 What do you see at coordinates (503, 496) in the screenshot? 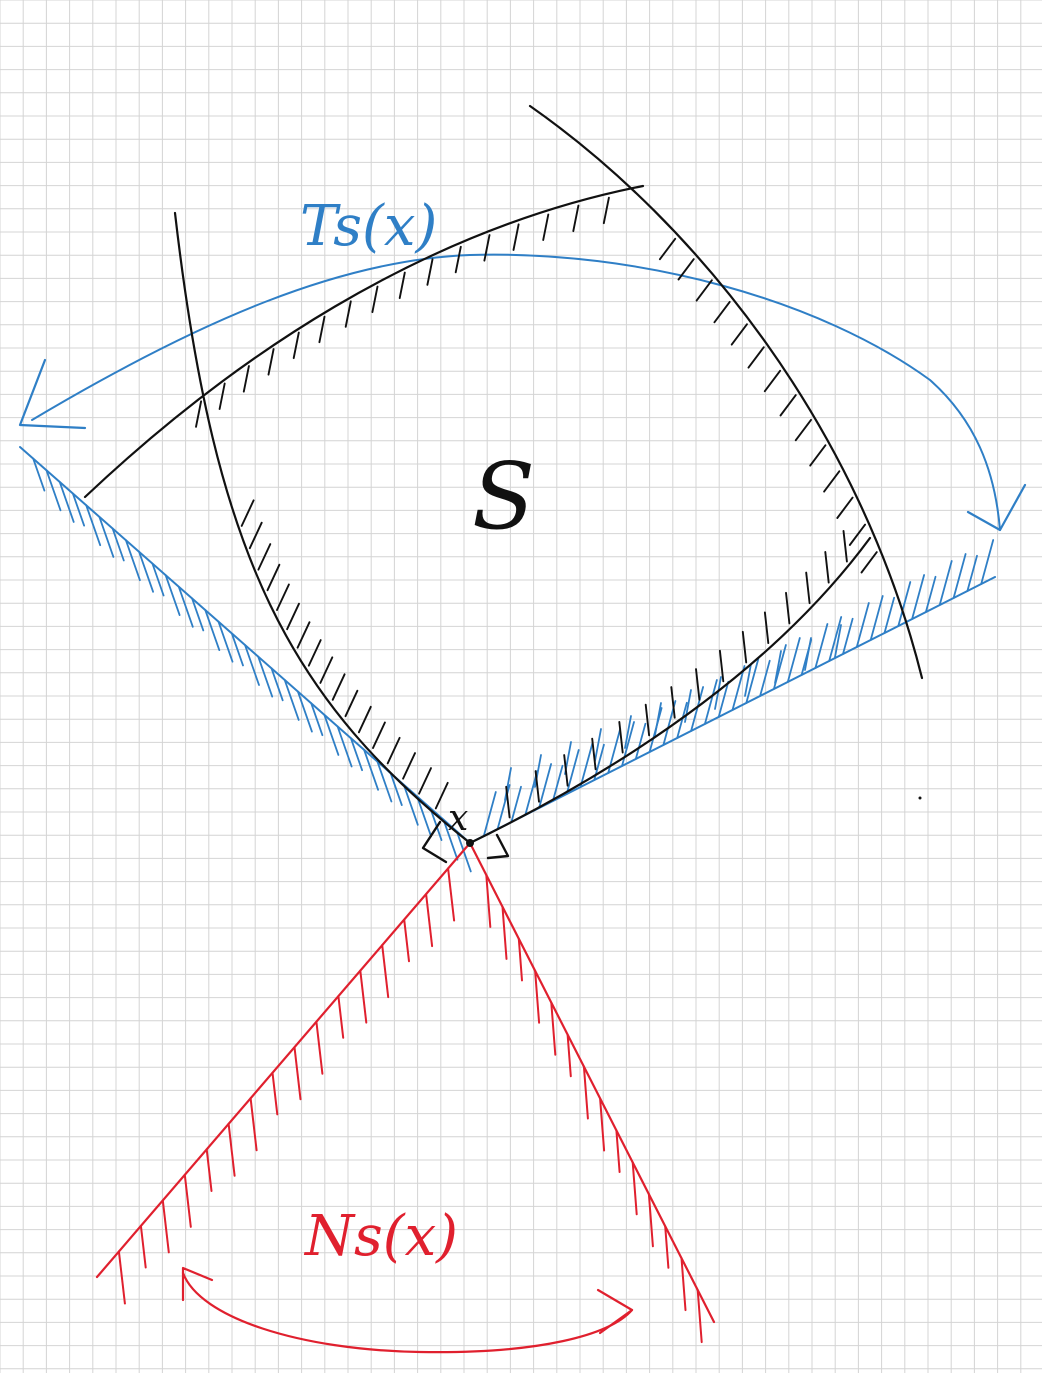
I see `set-label: S` at bounding box center [503, 496].